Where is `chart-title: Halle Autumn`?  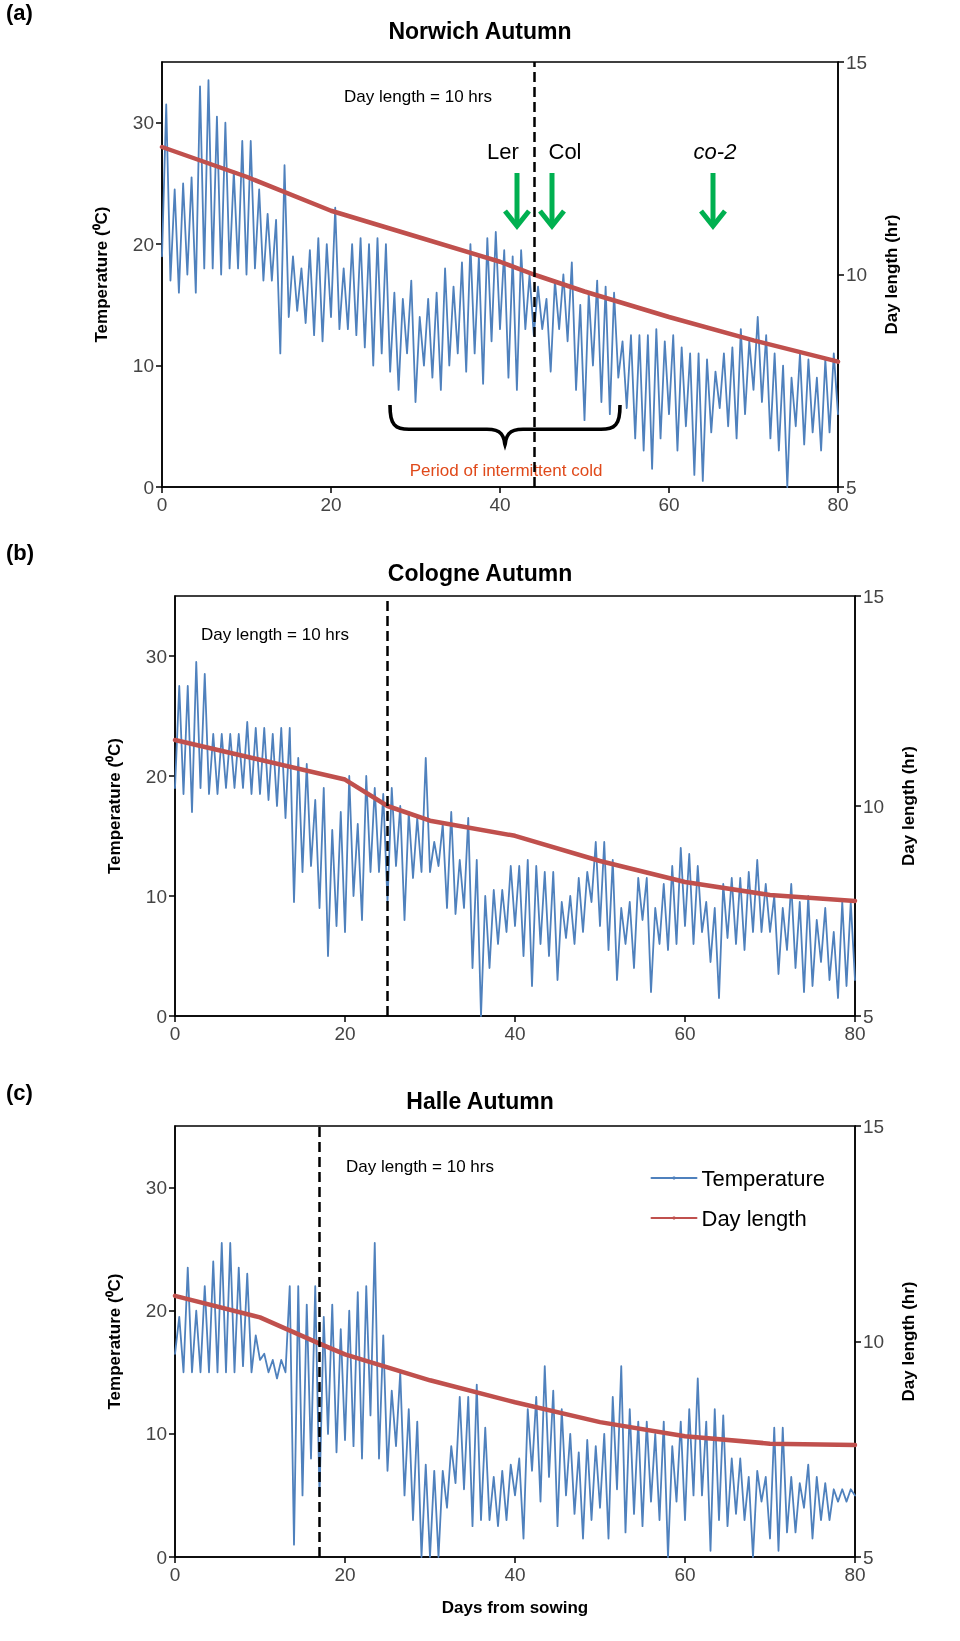
chart-title: Halle Autumn is located at coordinates (480, 1100).